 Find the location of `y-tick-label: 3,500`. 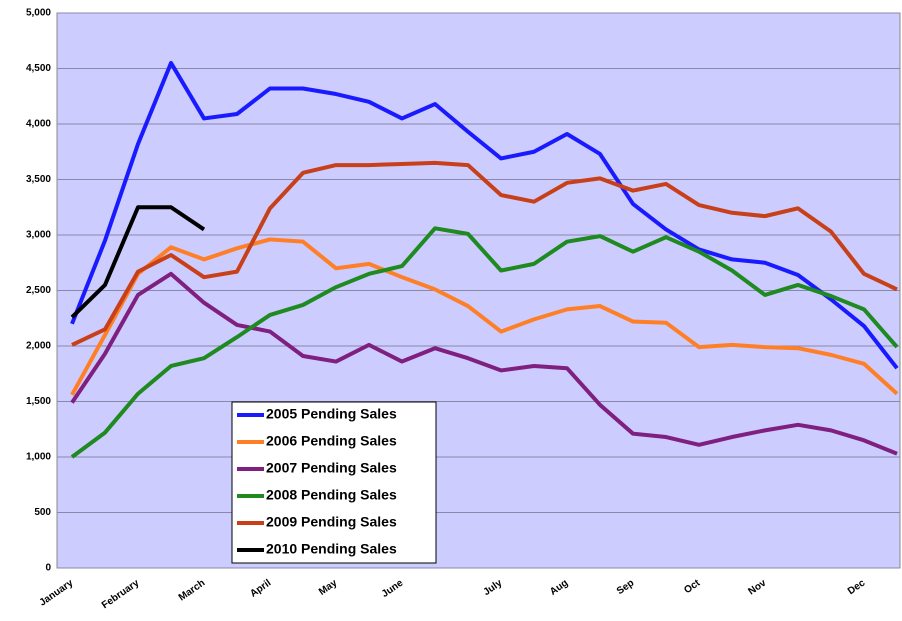

y-tick-label: 3,500 is located at coordinates (38, 179).